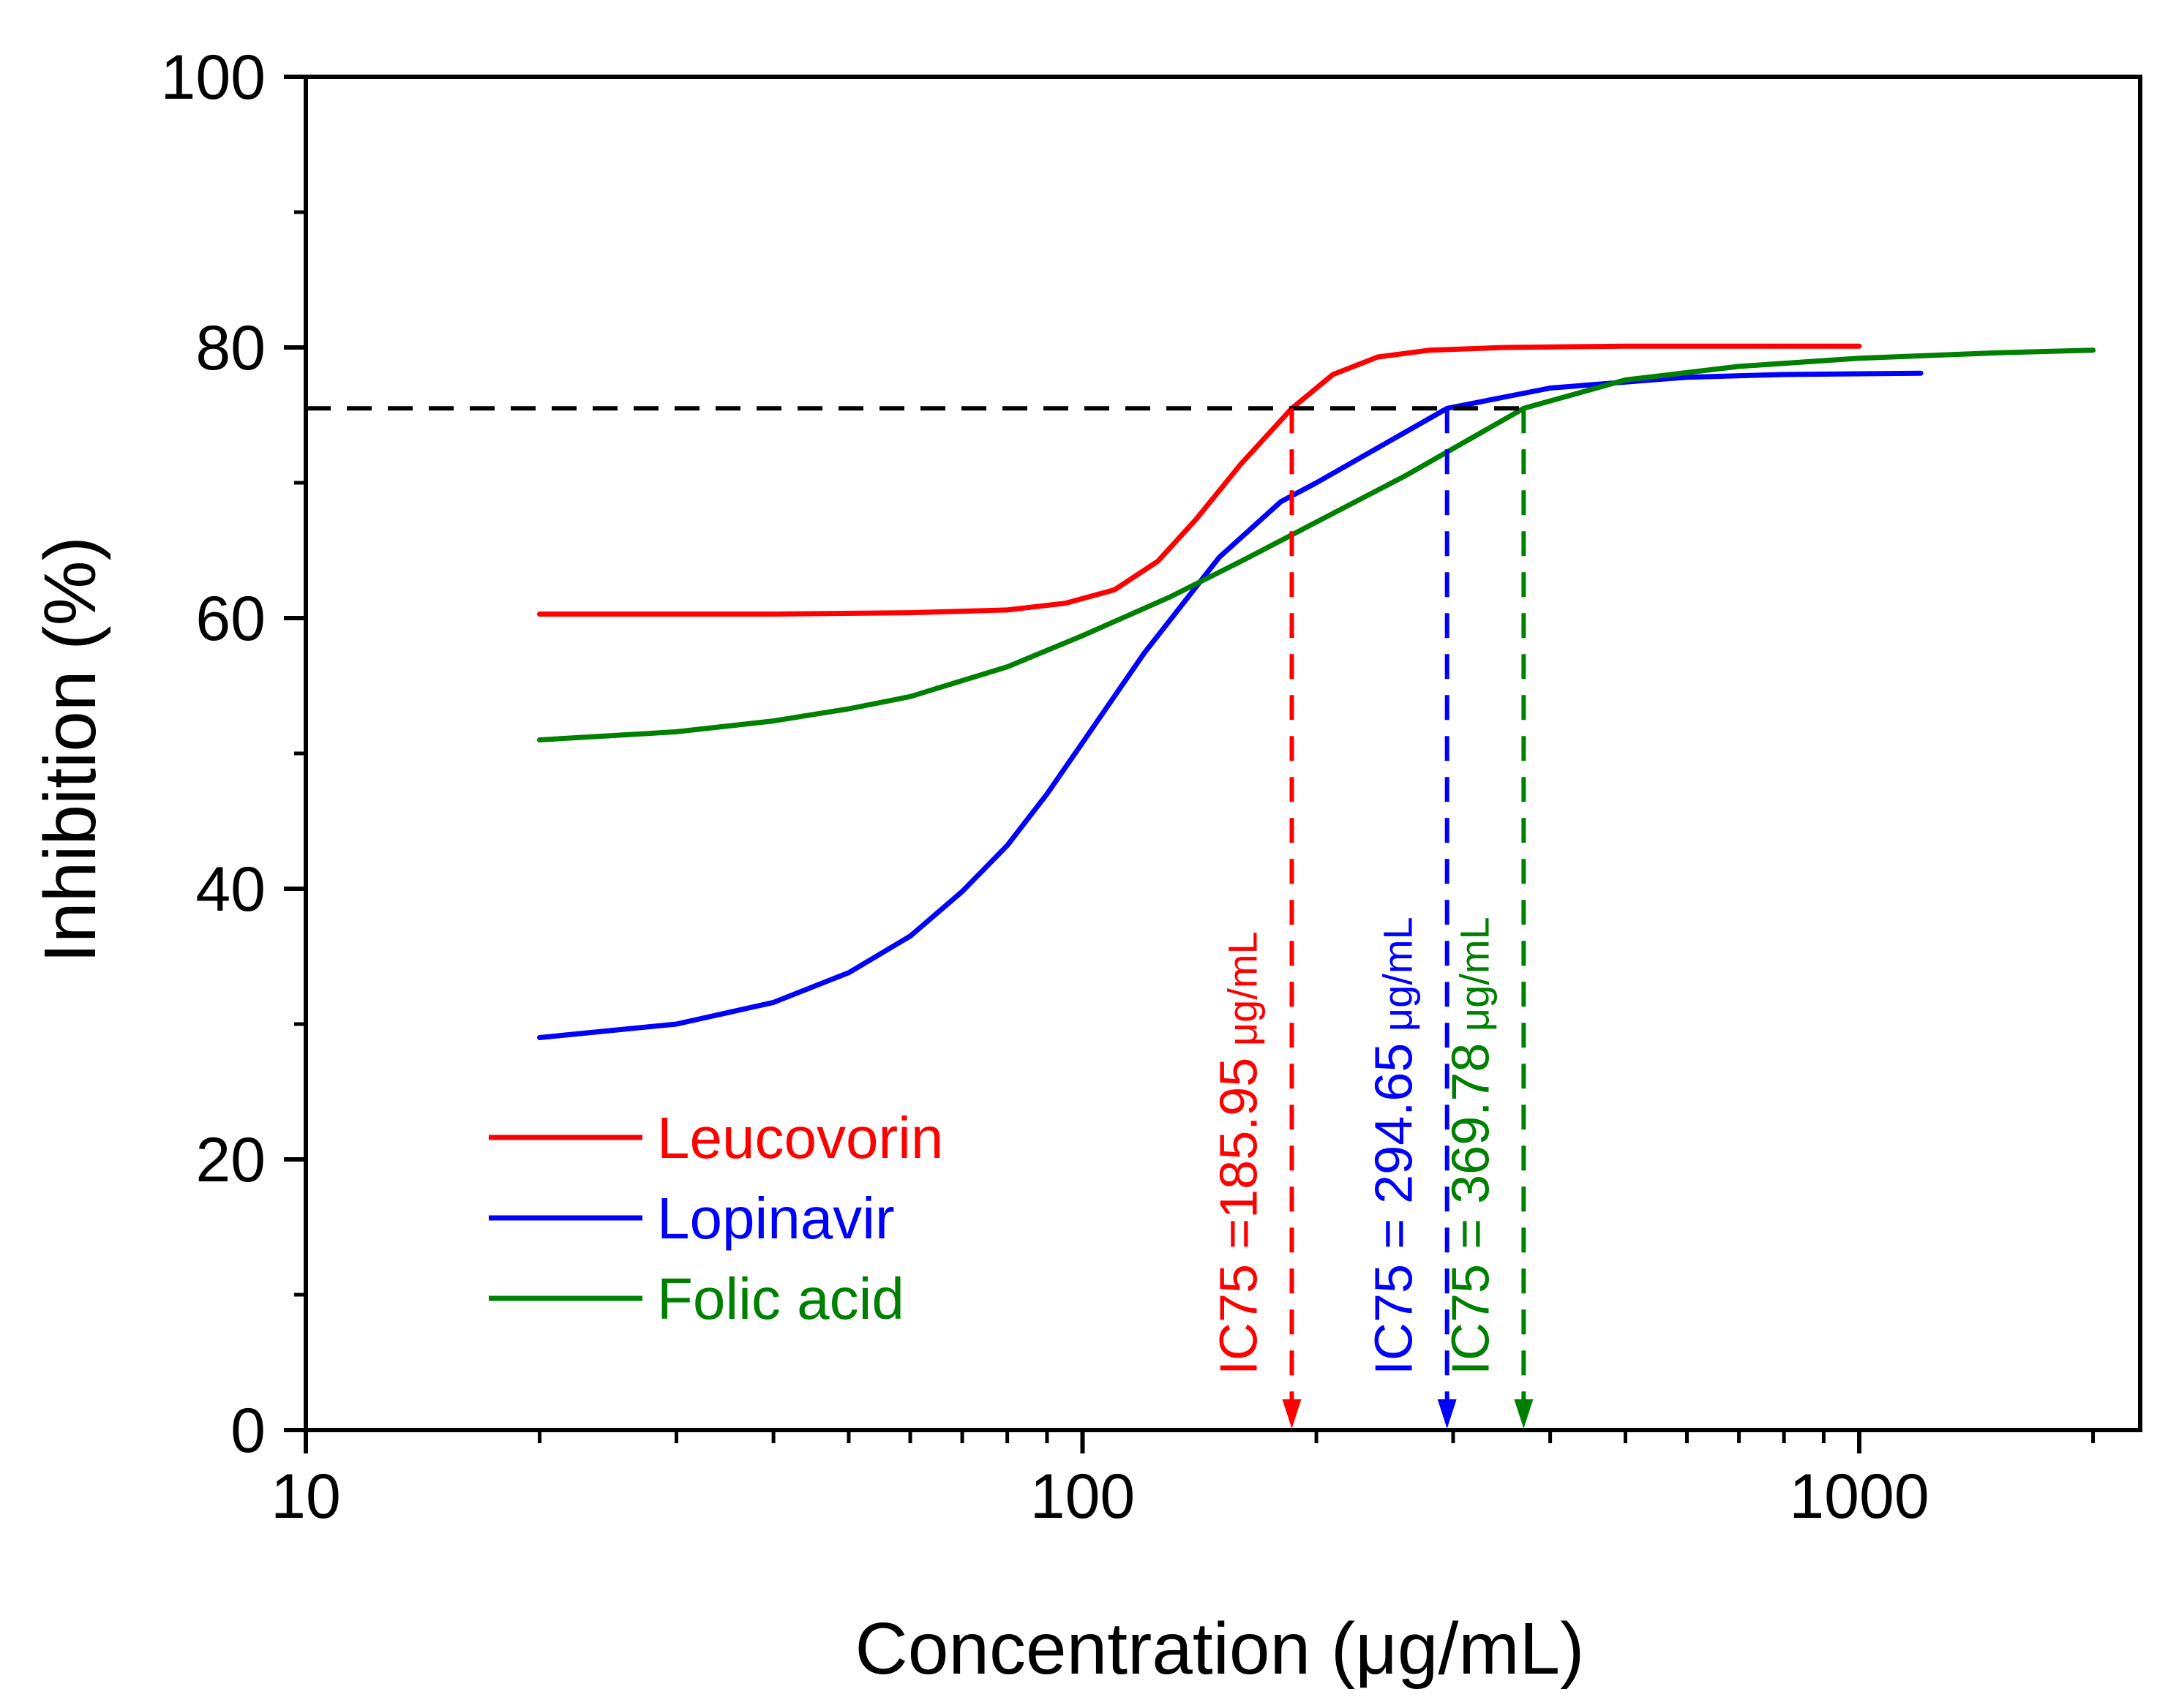 The width and height of the screenshot is (2168, 1708). Describe the element at coordinates (1239, 1216) in the screenshot. I see `ic75-value-leucovorin: IC75 =185.95` at that location.